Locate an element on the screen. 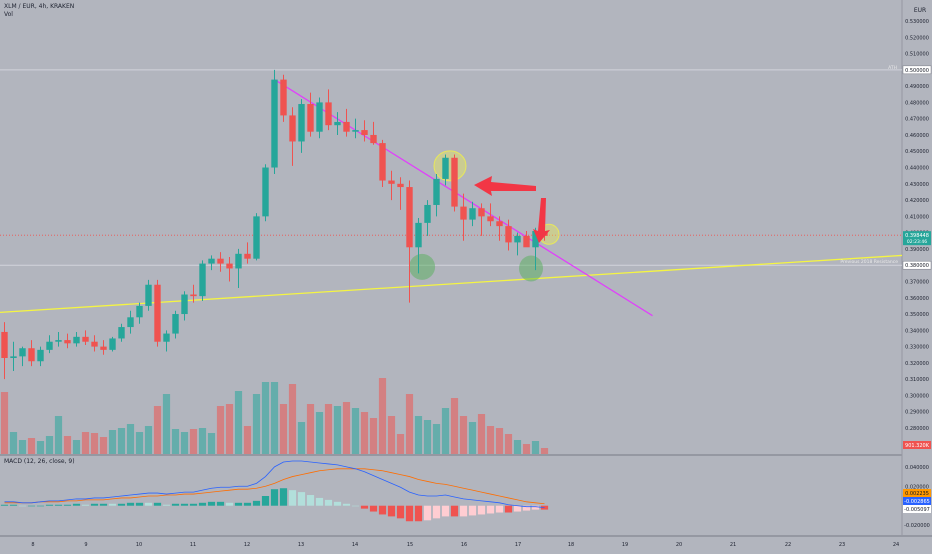 The height and width of the screenshot is (554, 932). top-rejection-circle is located at coordinates (450, 166).